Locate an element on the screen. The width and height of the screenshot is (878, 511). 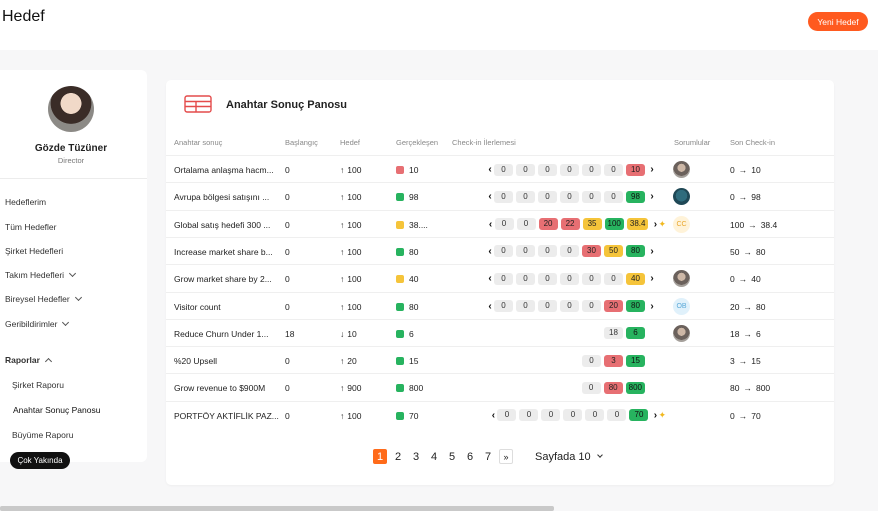
table-row: %20 Upsell 0 ↑ 20 15 0 3 15 3 → 15 is located at coordinates (500, 359).